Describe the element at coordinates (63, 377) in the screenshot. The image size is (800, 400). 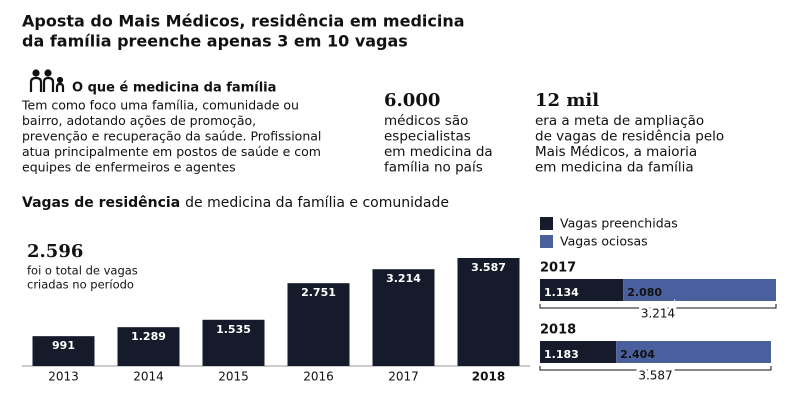
I see `x-tick-label: 2013` at that location.